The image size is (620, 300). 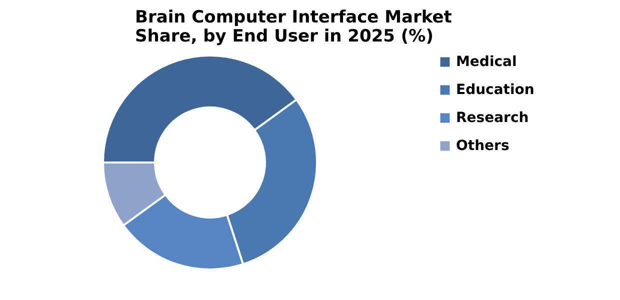 What do you see at coordinates (293, 18) in the screenshot?
I see `text: Brain Computer Interface Market` at bounding box center [293, 18].